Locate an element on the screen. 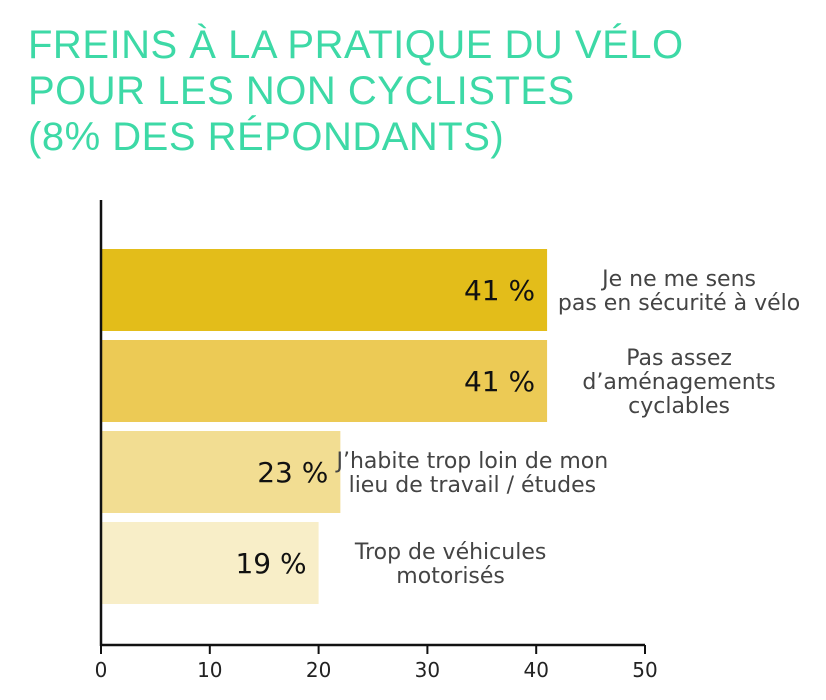 The height and width of the screenshot is (700, 826). category-label-2: Pas assez d’aménagements cyclables is located at coordinates (678, 382).